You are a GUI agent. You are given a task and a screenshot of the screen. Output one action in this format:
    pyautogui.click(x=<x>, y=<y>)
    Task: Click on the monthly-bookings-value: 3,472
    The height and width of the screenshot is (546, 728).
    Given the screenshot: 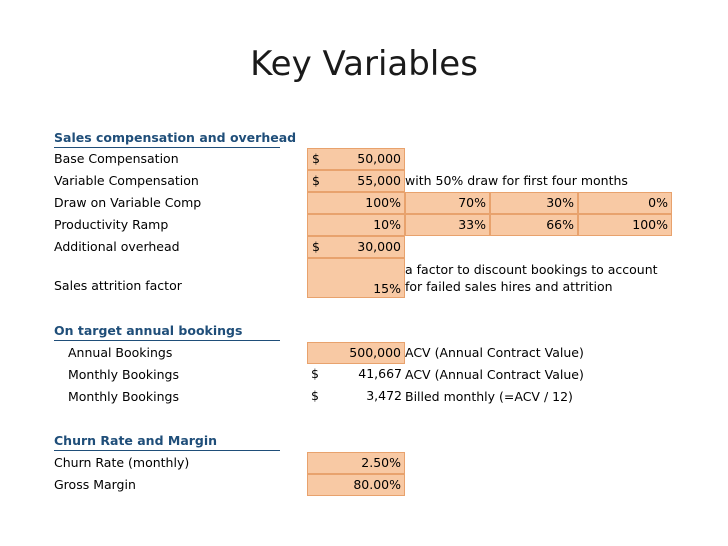 What is the action you would take?
    pyautogui.click(x=384, y=395)
    